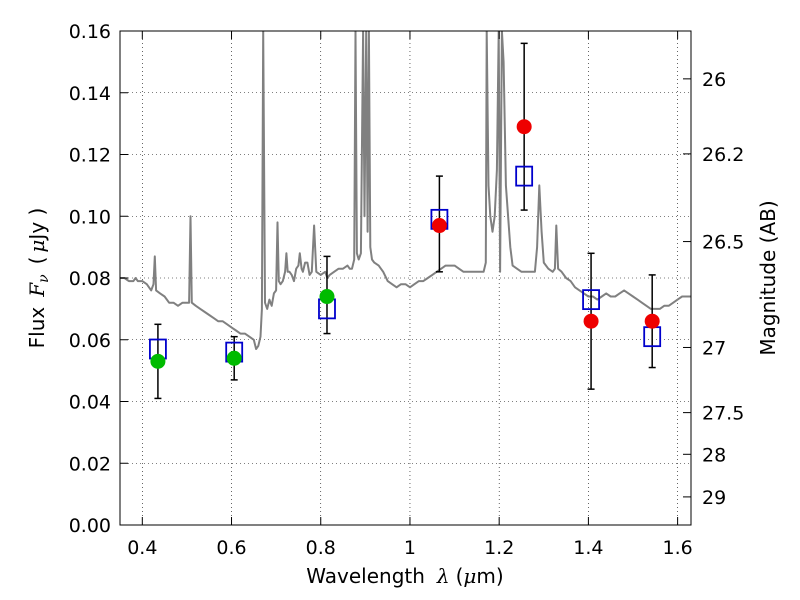  Describe the element at coordinates (90, 403) in the screenshot. I see `y-tick-label: 0.04` at that location.